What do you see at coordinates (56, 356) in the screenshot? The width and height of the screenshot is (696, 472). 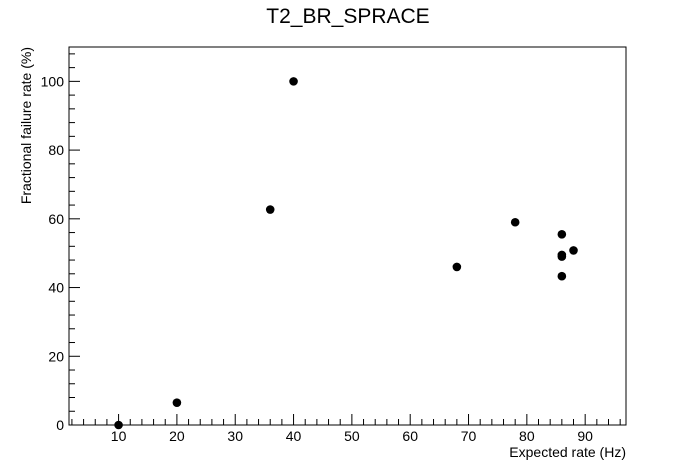 I see `y-tick-label: 20` at bounding box center [56, 356].